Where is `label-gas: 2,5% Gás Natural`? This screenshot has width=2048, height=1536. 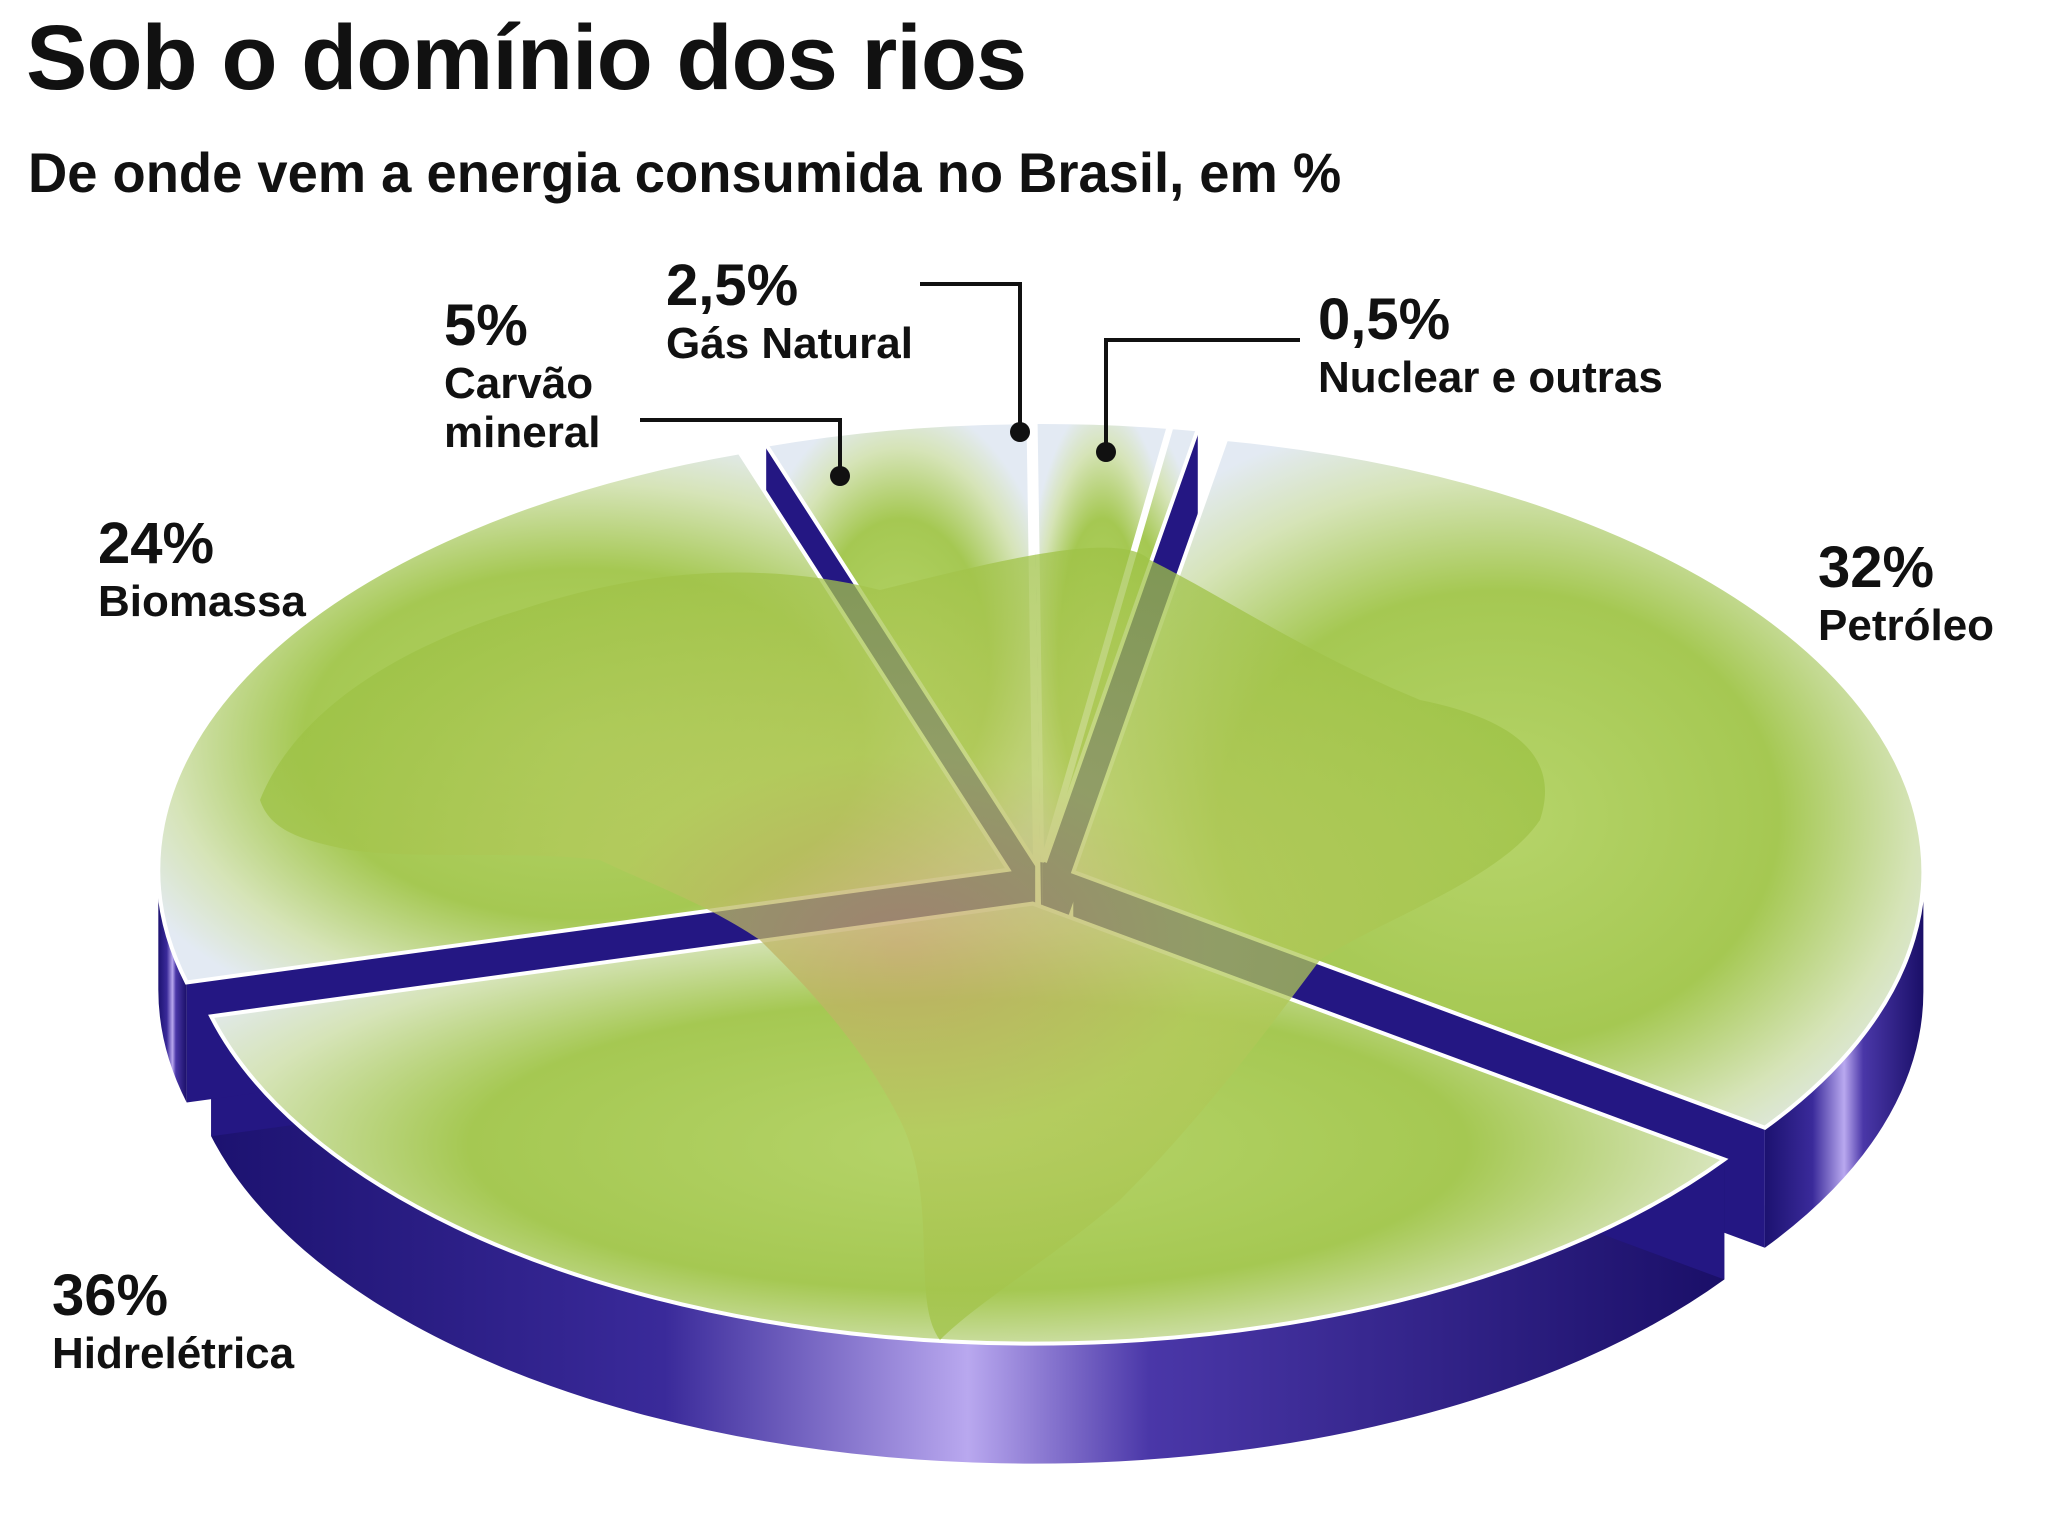
label-gas: 2,5% Gás Natural is located at coordinates (789, 310).